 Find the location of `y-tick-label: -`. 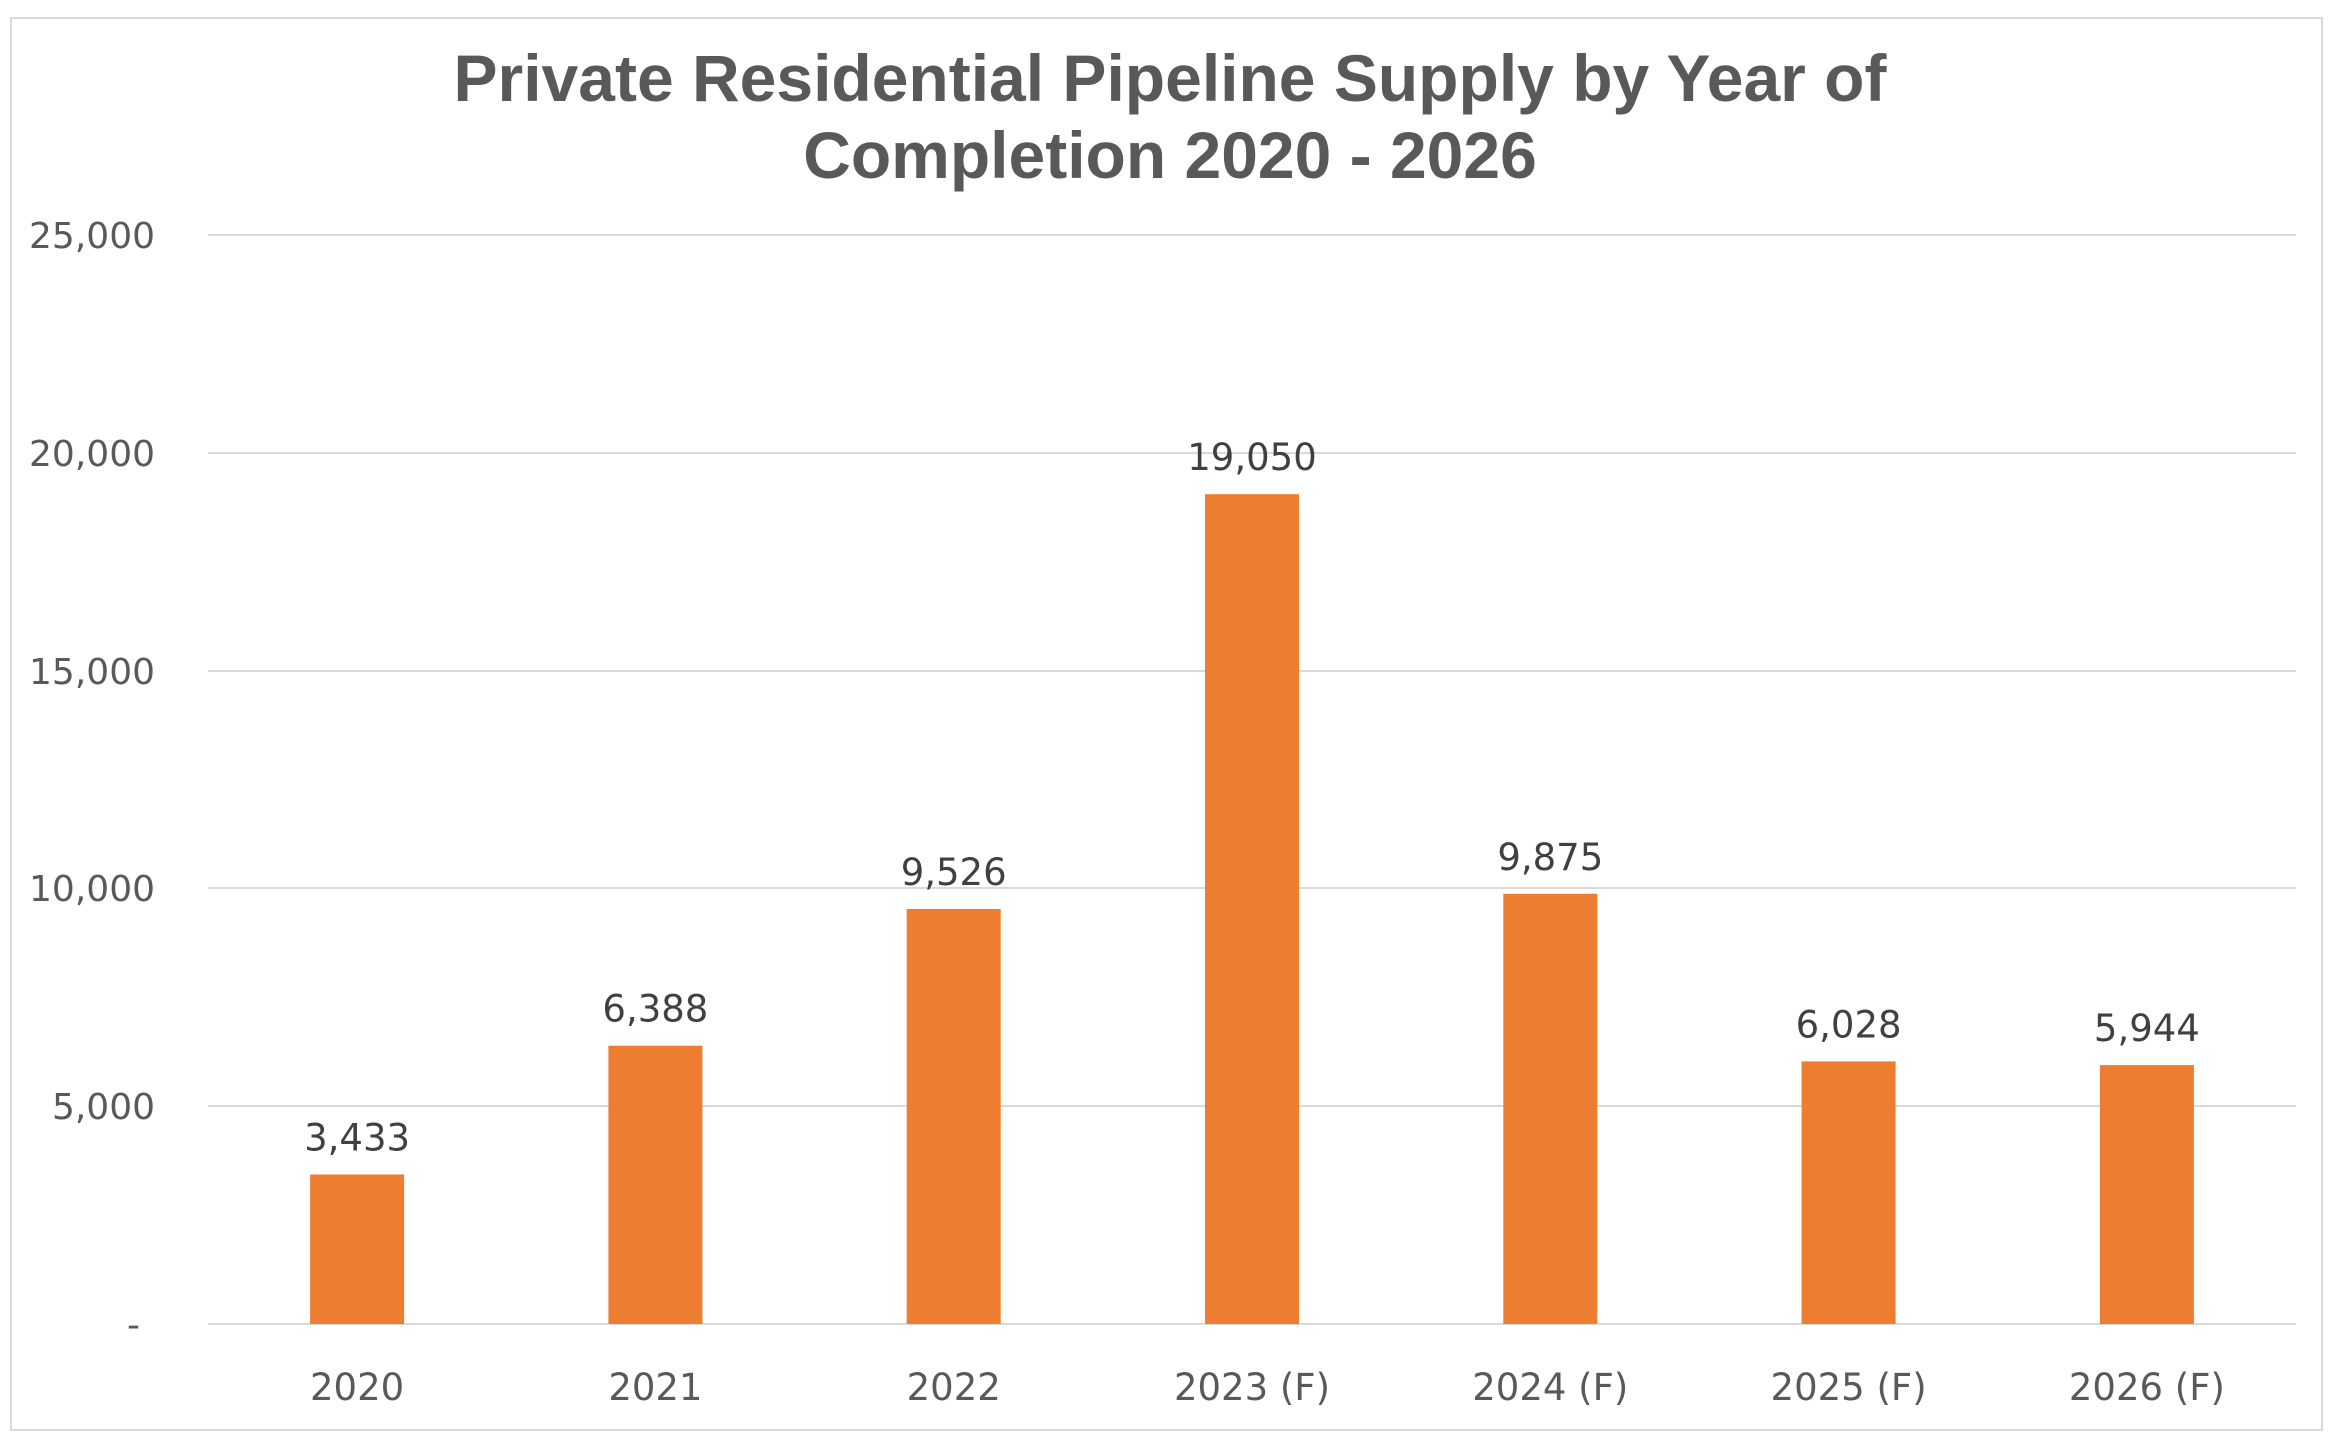

y-tick-label: - is located at coordinates (133, 1325).